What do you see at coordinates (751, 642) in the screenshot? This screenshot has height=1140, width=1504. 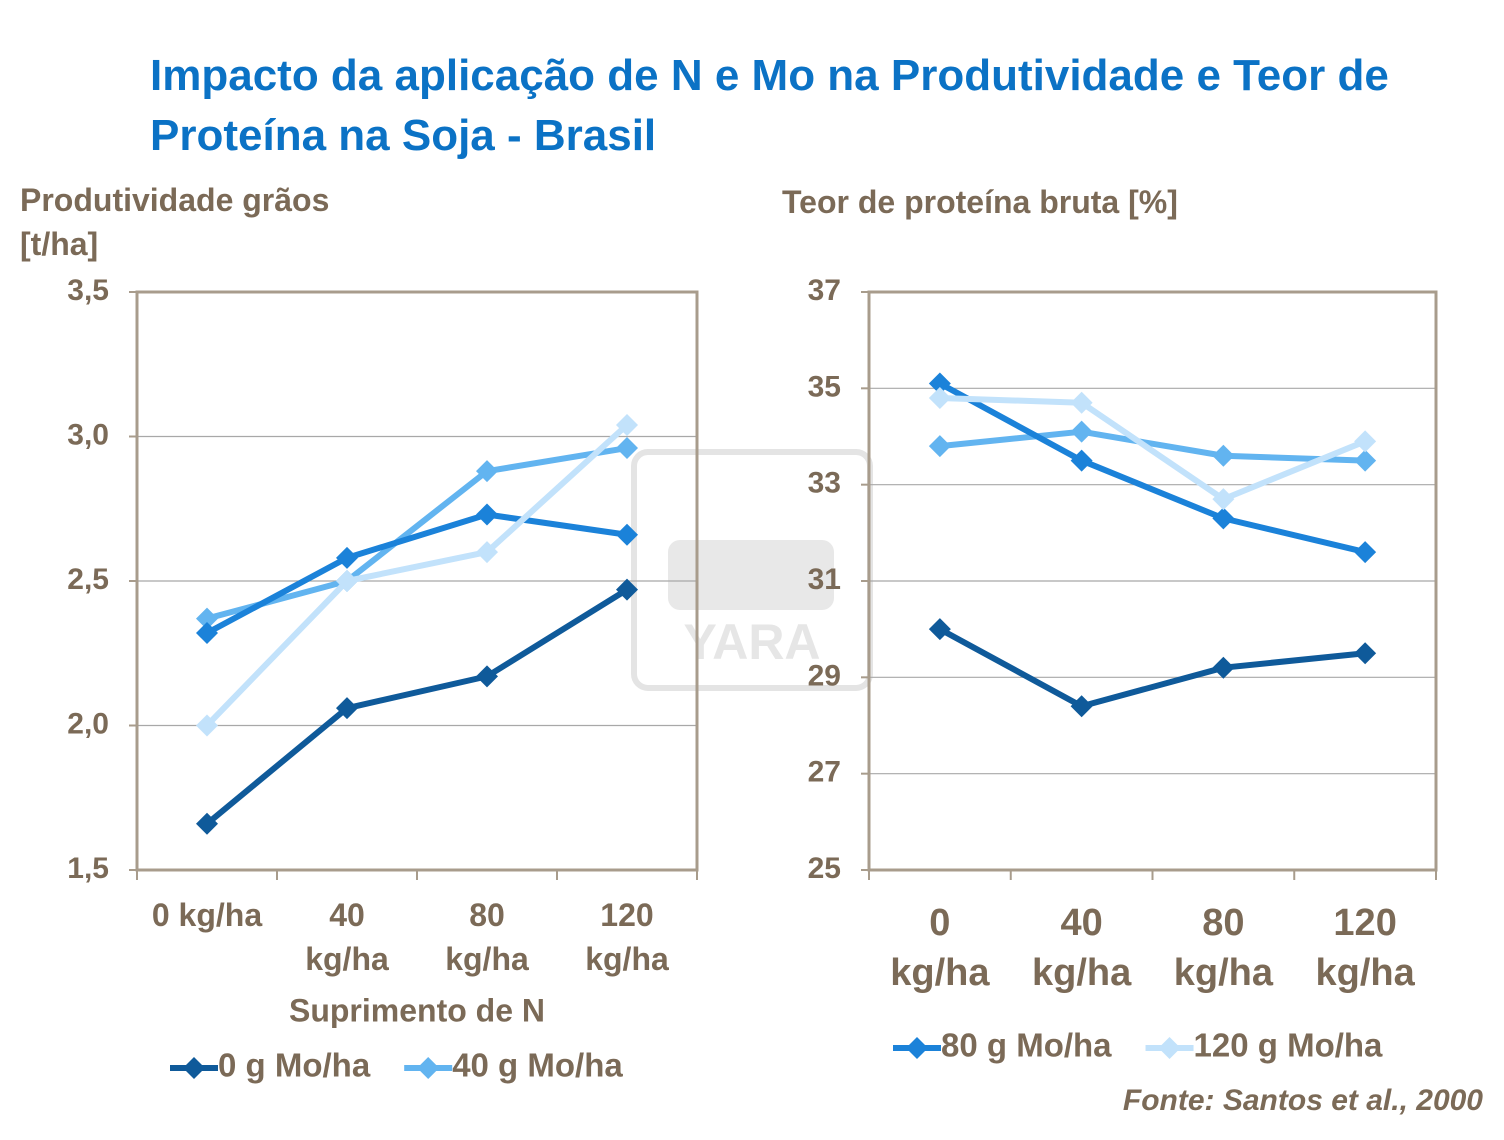 I see `watermark-text: YARA` at bounding box center [751, 642].